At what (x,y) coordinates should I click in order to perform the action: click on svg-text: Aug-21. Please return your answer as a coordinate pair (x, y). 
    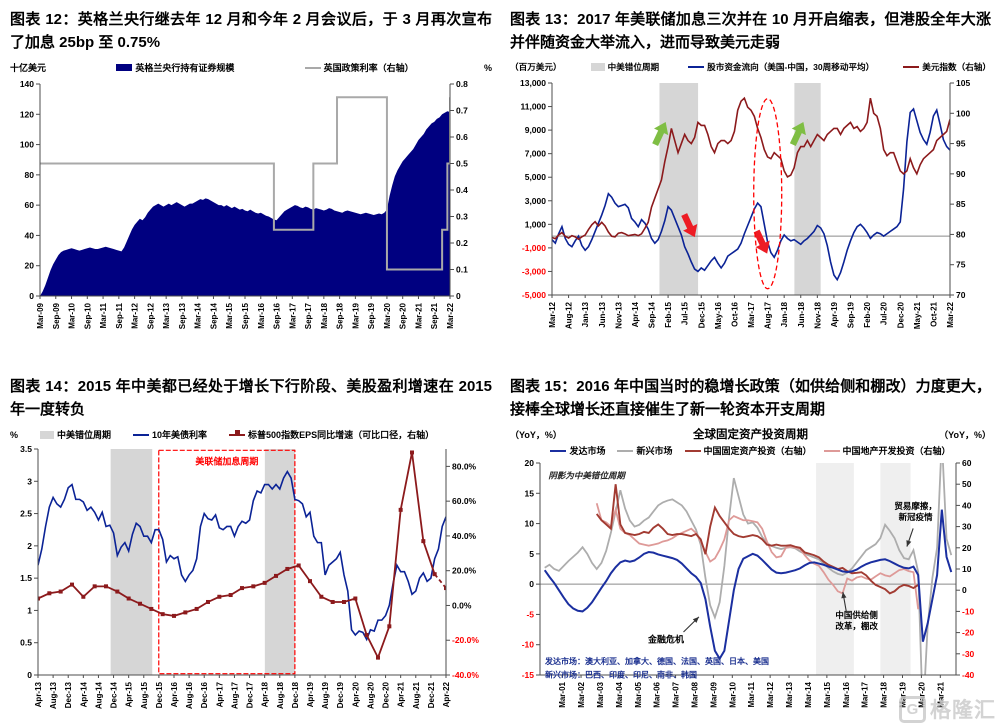
    Looking at the image, I should click on (416, 695).